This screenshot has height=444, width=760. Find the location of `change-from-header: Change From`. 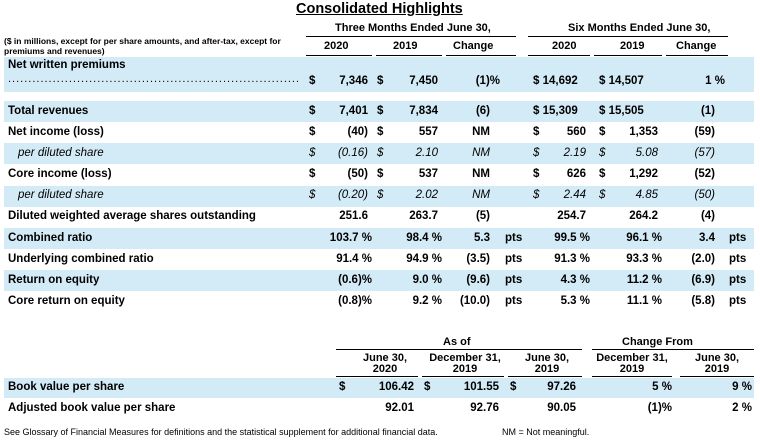

change-from-header: Change From is located at coordinates (657, 342).